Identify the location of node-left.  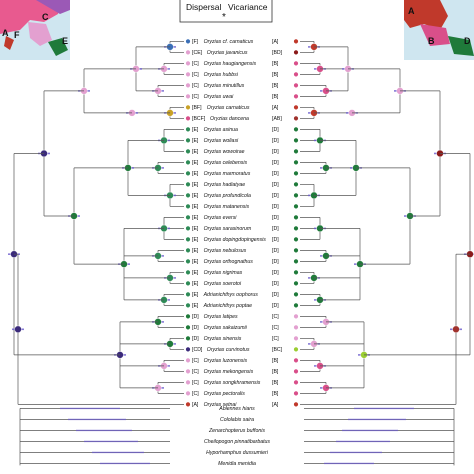
(18, 329).